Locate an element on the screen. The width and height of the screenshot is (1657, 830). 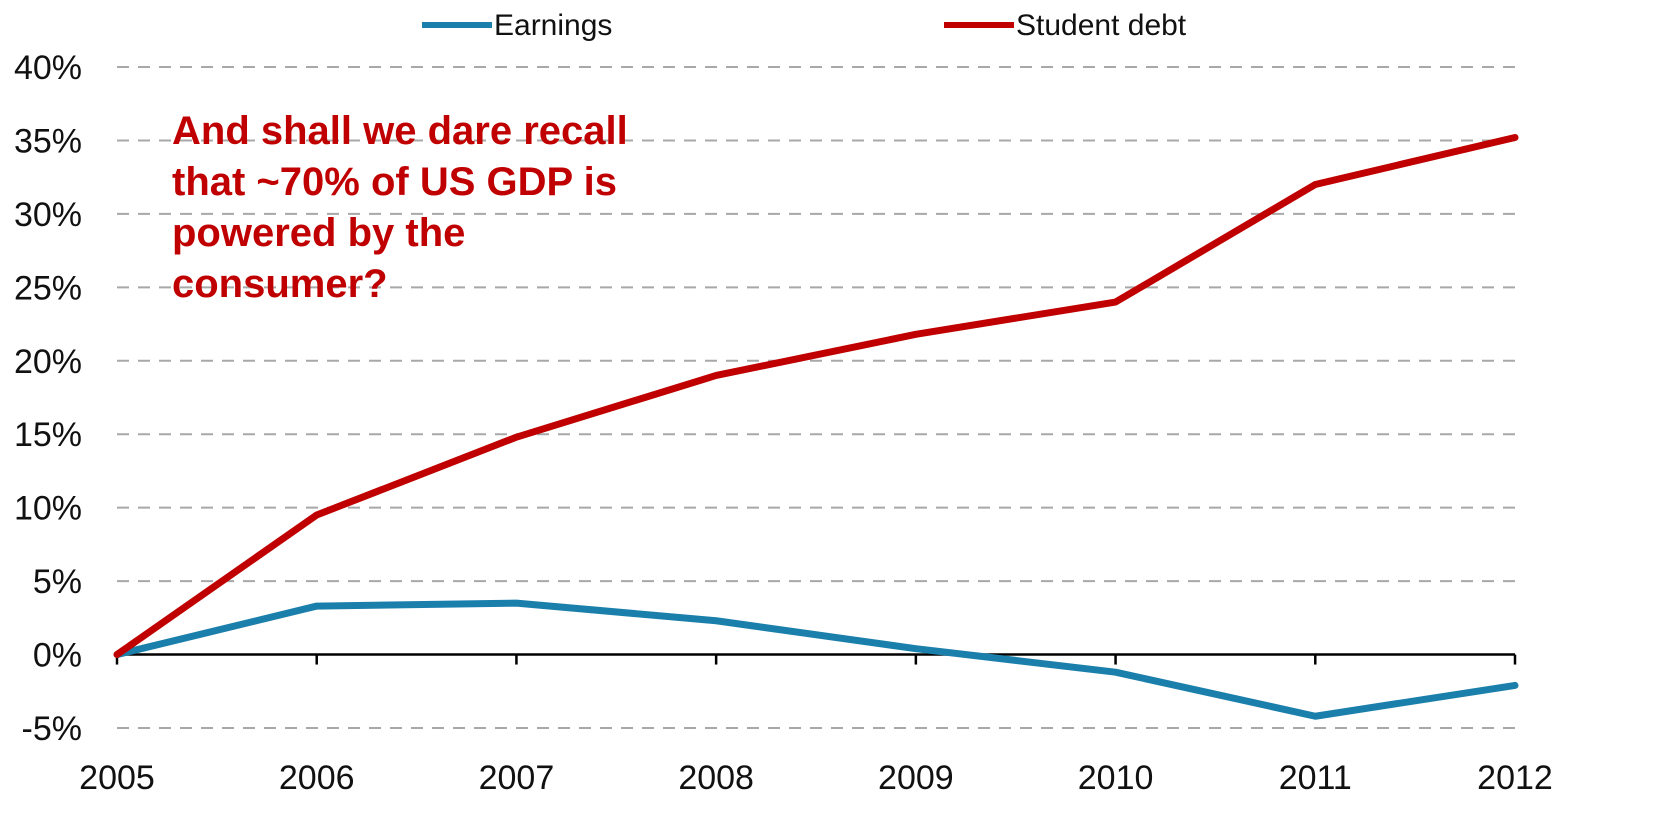
y-tick-label: 0% is located at coordinates (57, 656).